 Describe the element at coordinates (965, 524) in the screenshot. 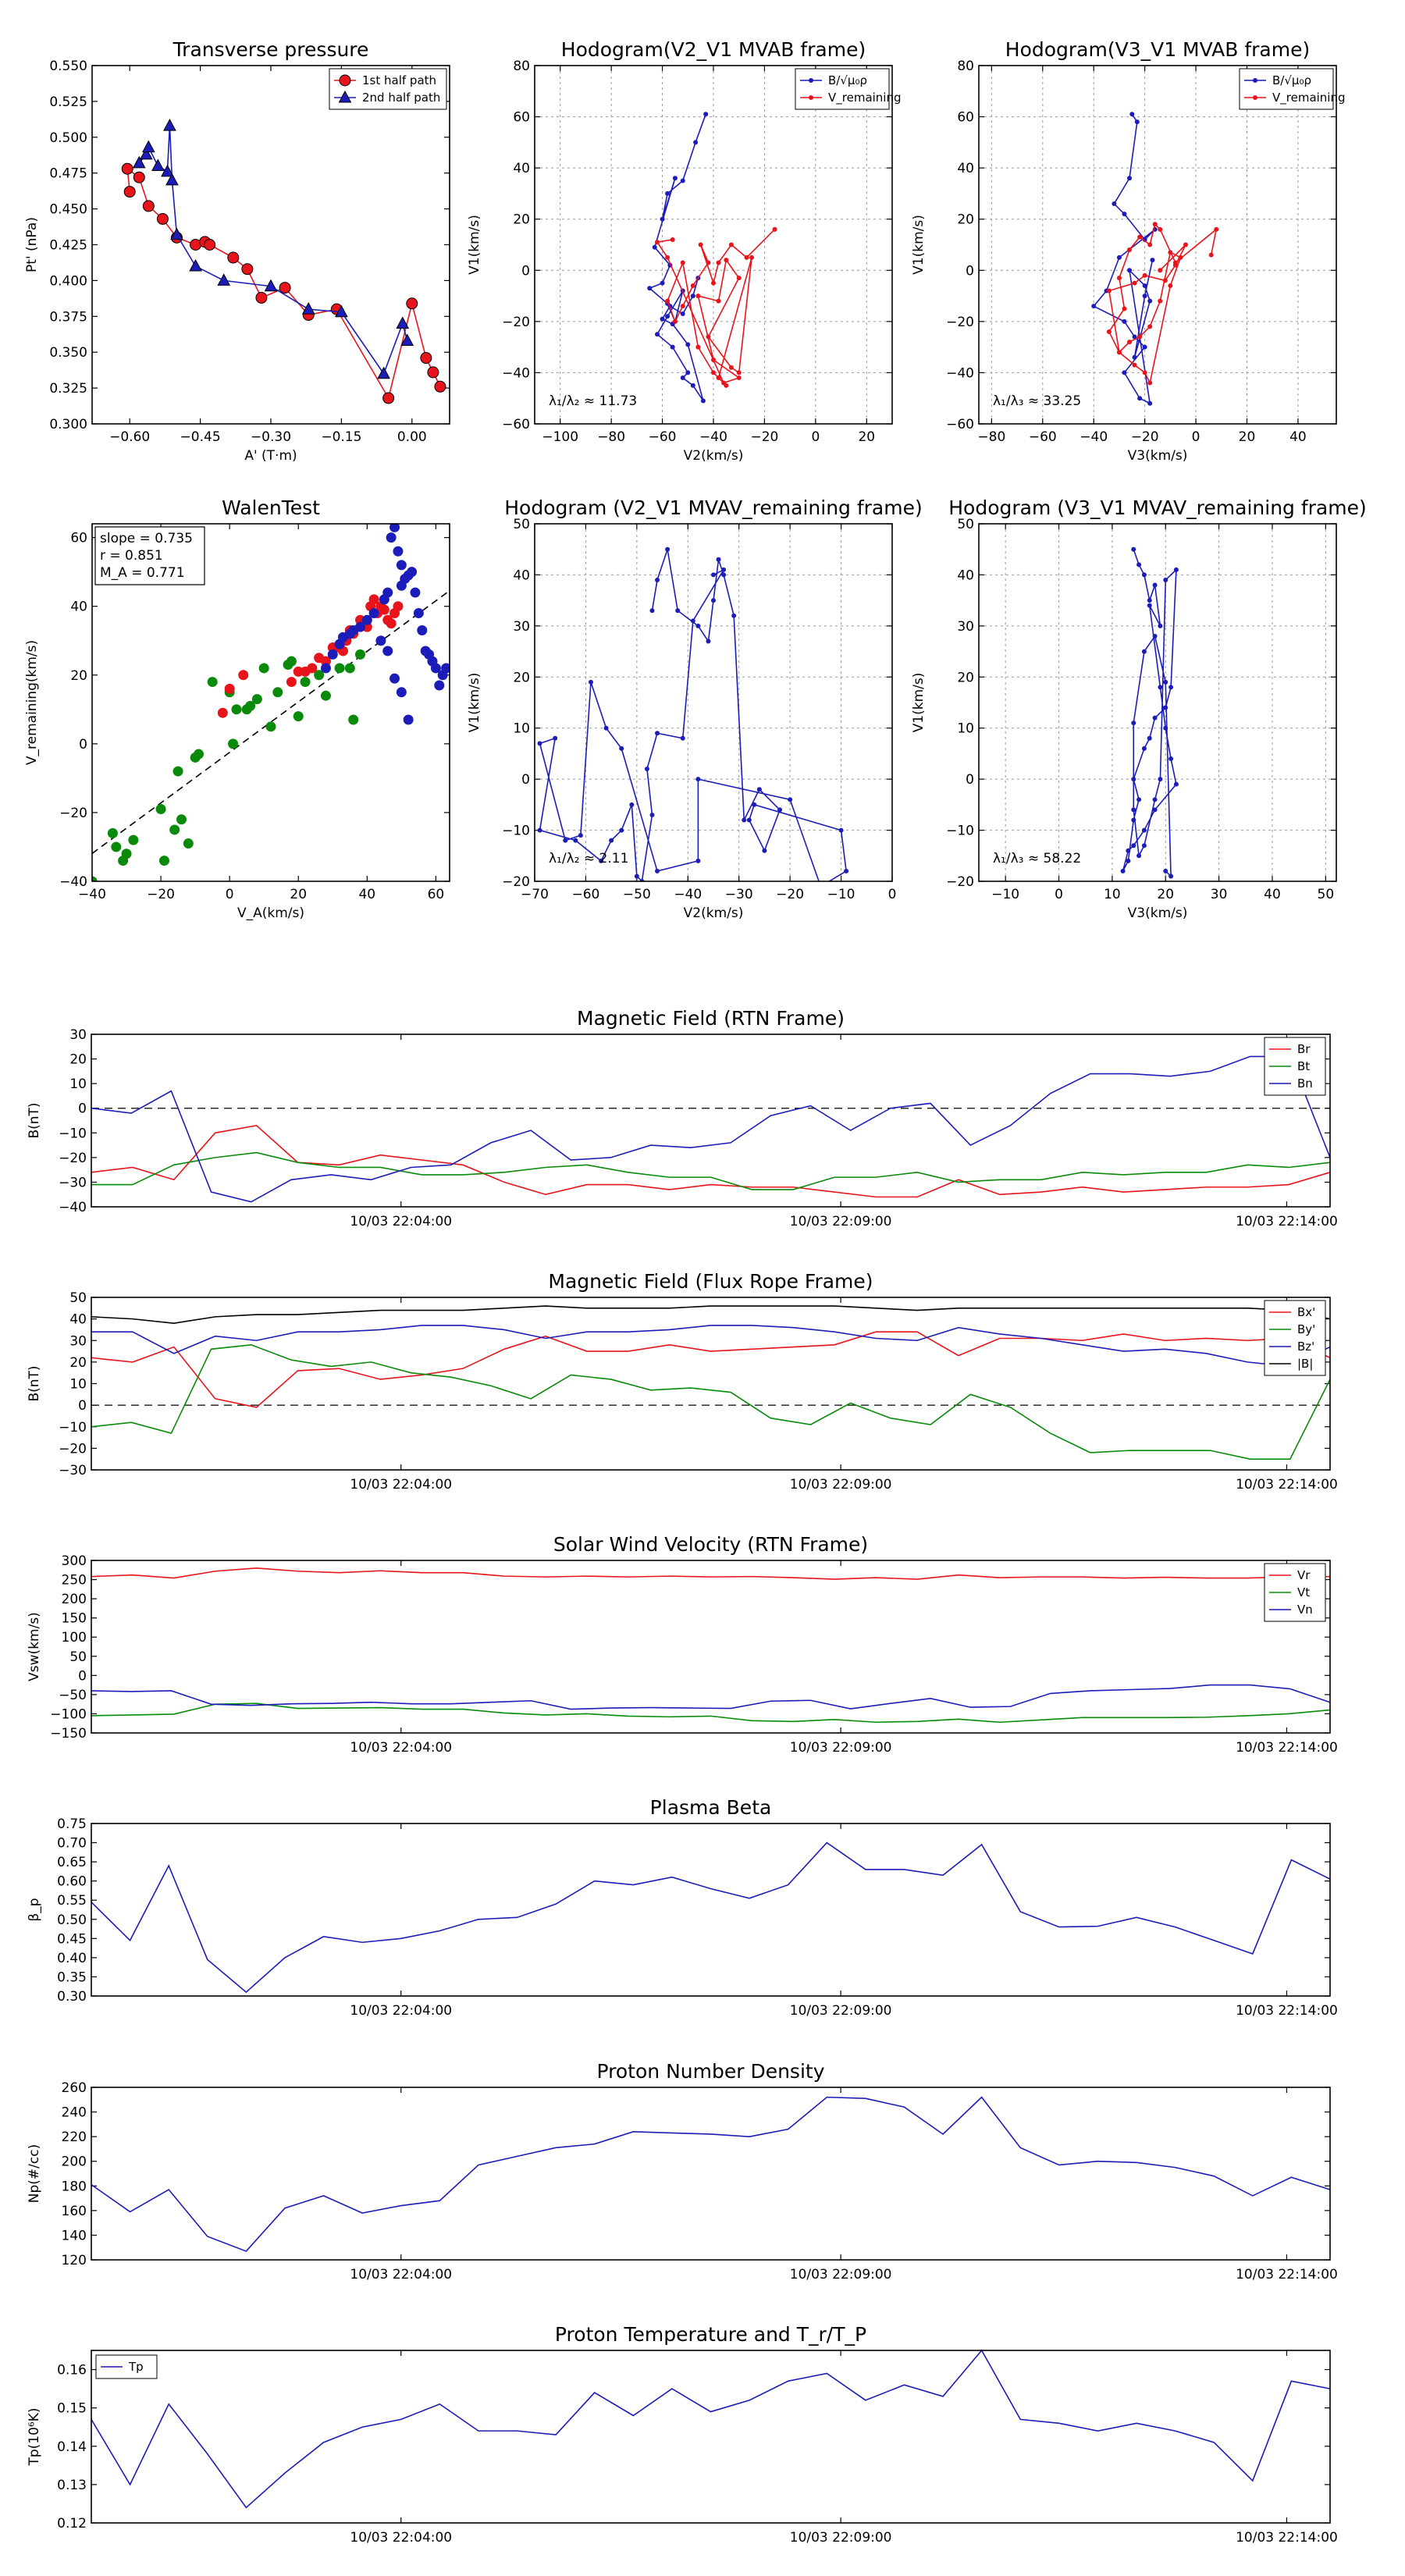

I see `y-tick-label: 50` at that location.